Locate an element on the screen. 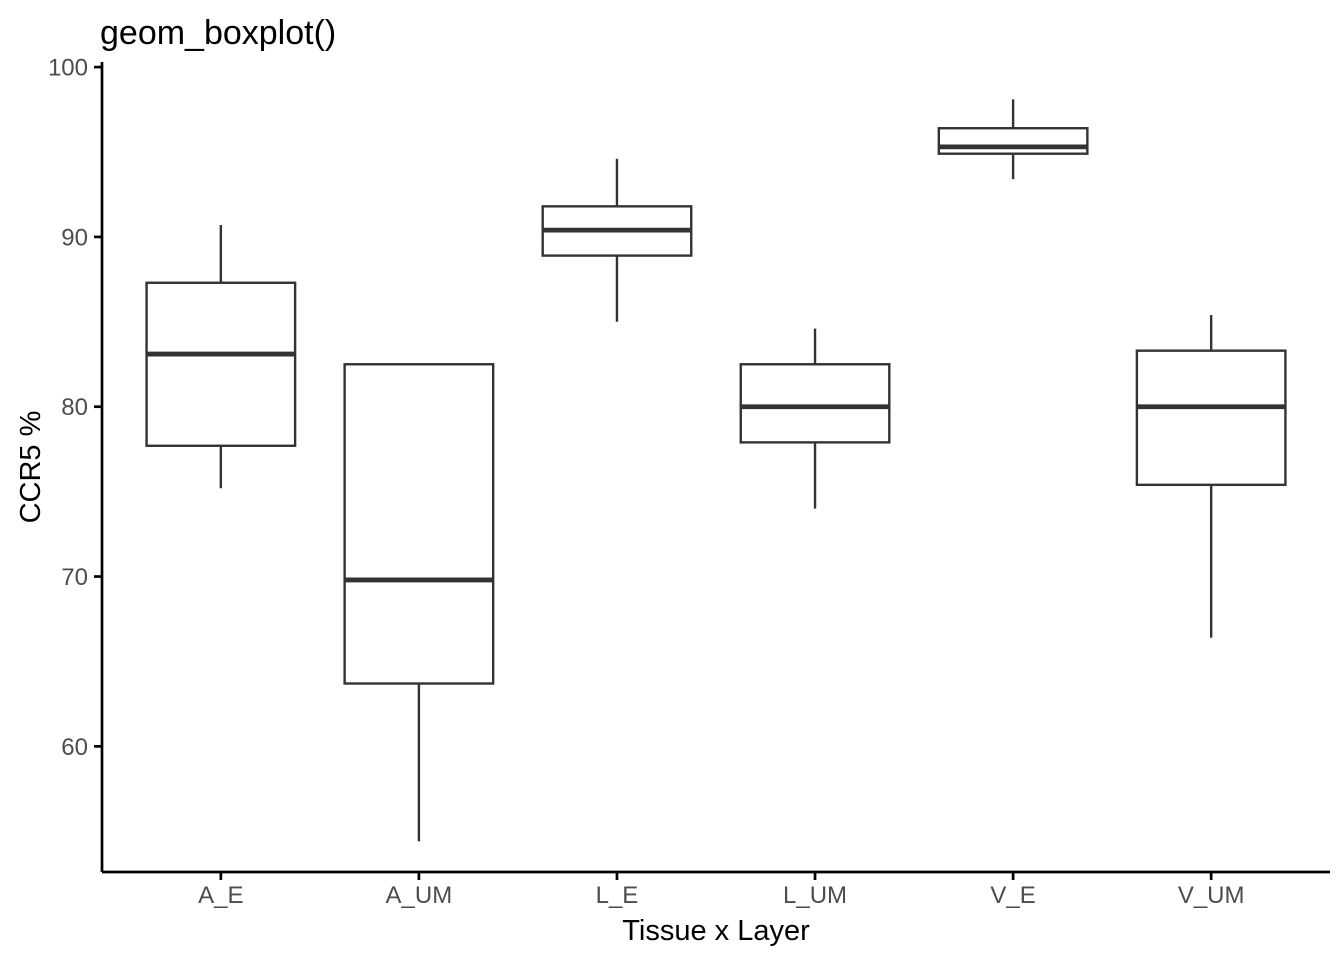  box-iqr-A_E is located at coordinates (221, 364).